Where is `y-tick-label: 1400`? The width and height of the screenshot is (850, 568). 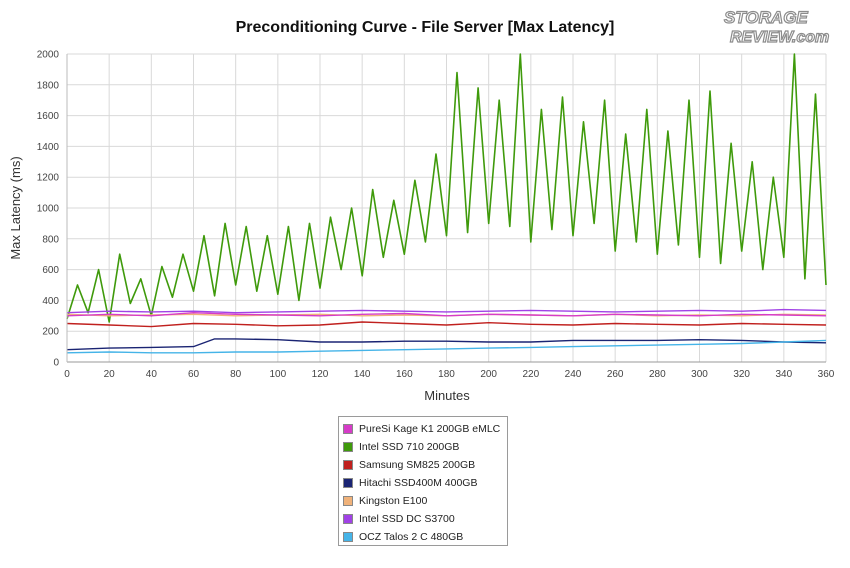 y-tick-label: 1400 is located at coordinates (48, 147).